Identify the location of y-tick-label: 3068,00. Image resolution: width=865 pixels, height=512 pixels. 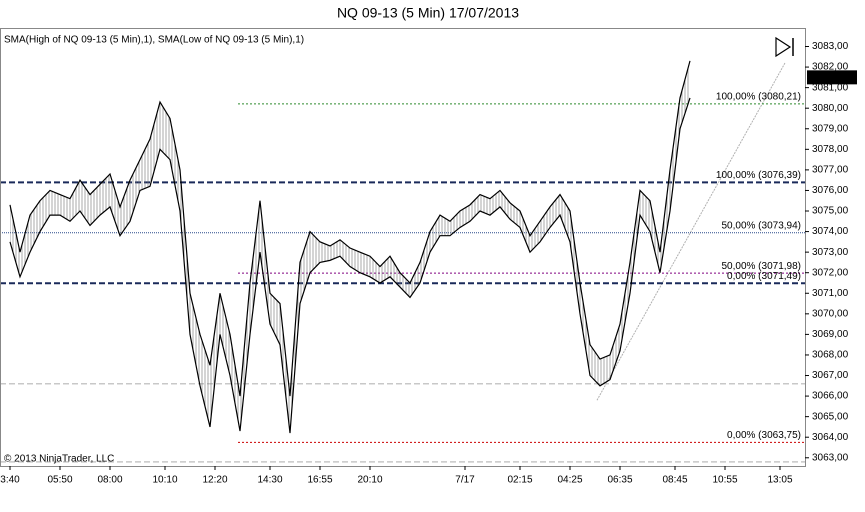
(830, 355).